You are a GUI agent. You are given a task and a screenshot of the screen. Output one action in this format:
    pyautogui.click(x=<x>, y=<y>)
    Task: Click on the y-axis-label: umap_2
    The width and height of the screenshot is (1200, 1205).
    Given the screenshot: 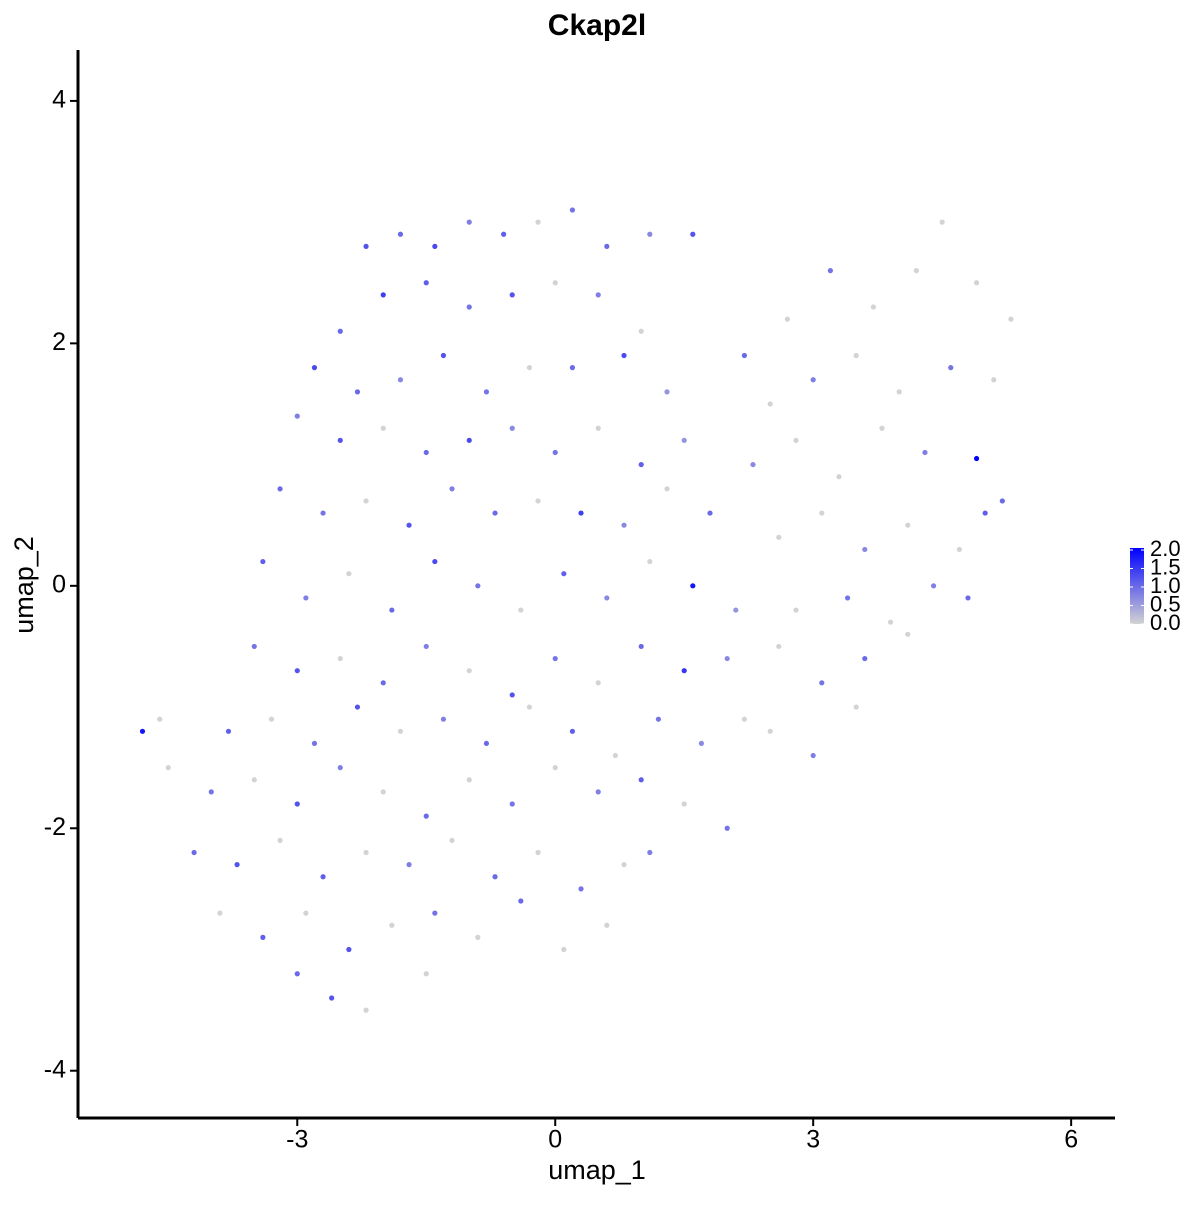 What is the action you would take?
    pyautogui.click(x=24, y=585)
    